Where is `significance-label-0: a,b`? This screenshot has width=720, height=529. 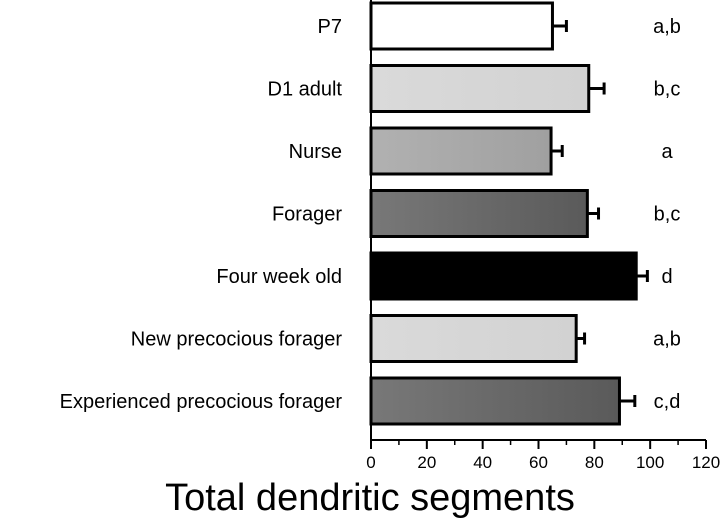
significance-label-0: a,b is located at coordinates (667, 27).